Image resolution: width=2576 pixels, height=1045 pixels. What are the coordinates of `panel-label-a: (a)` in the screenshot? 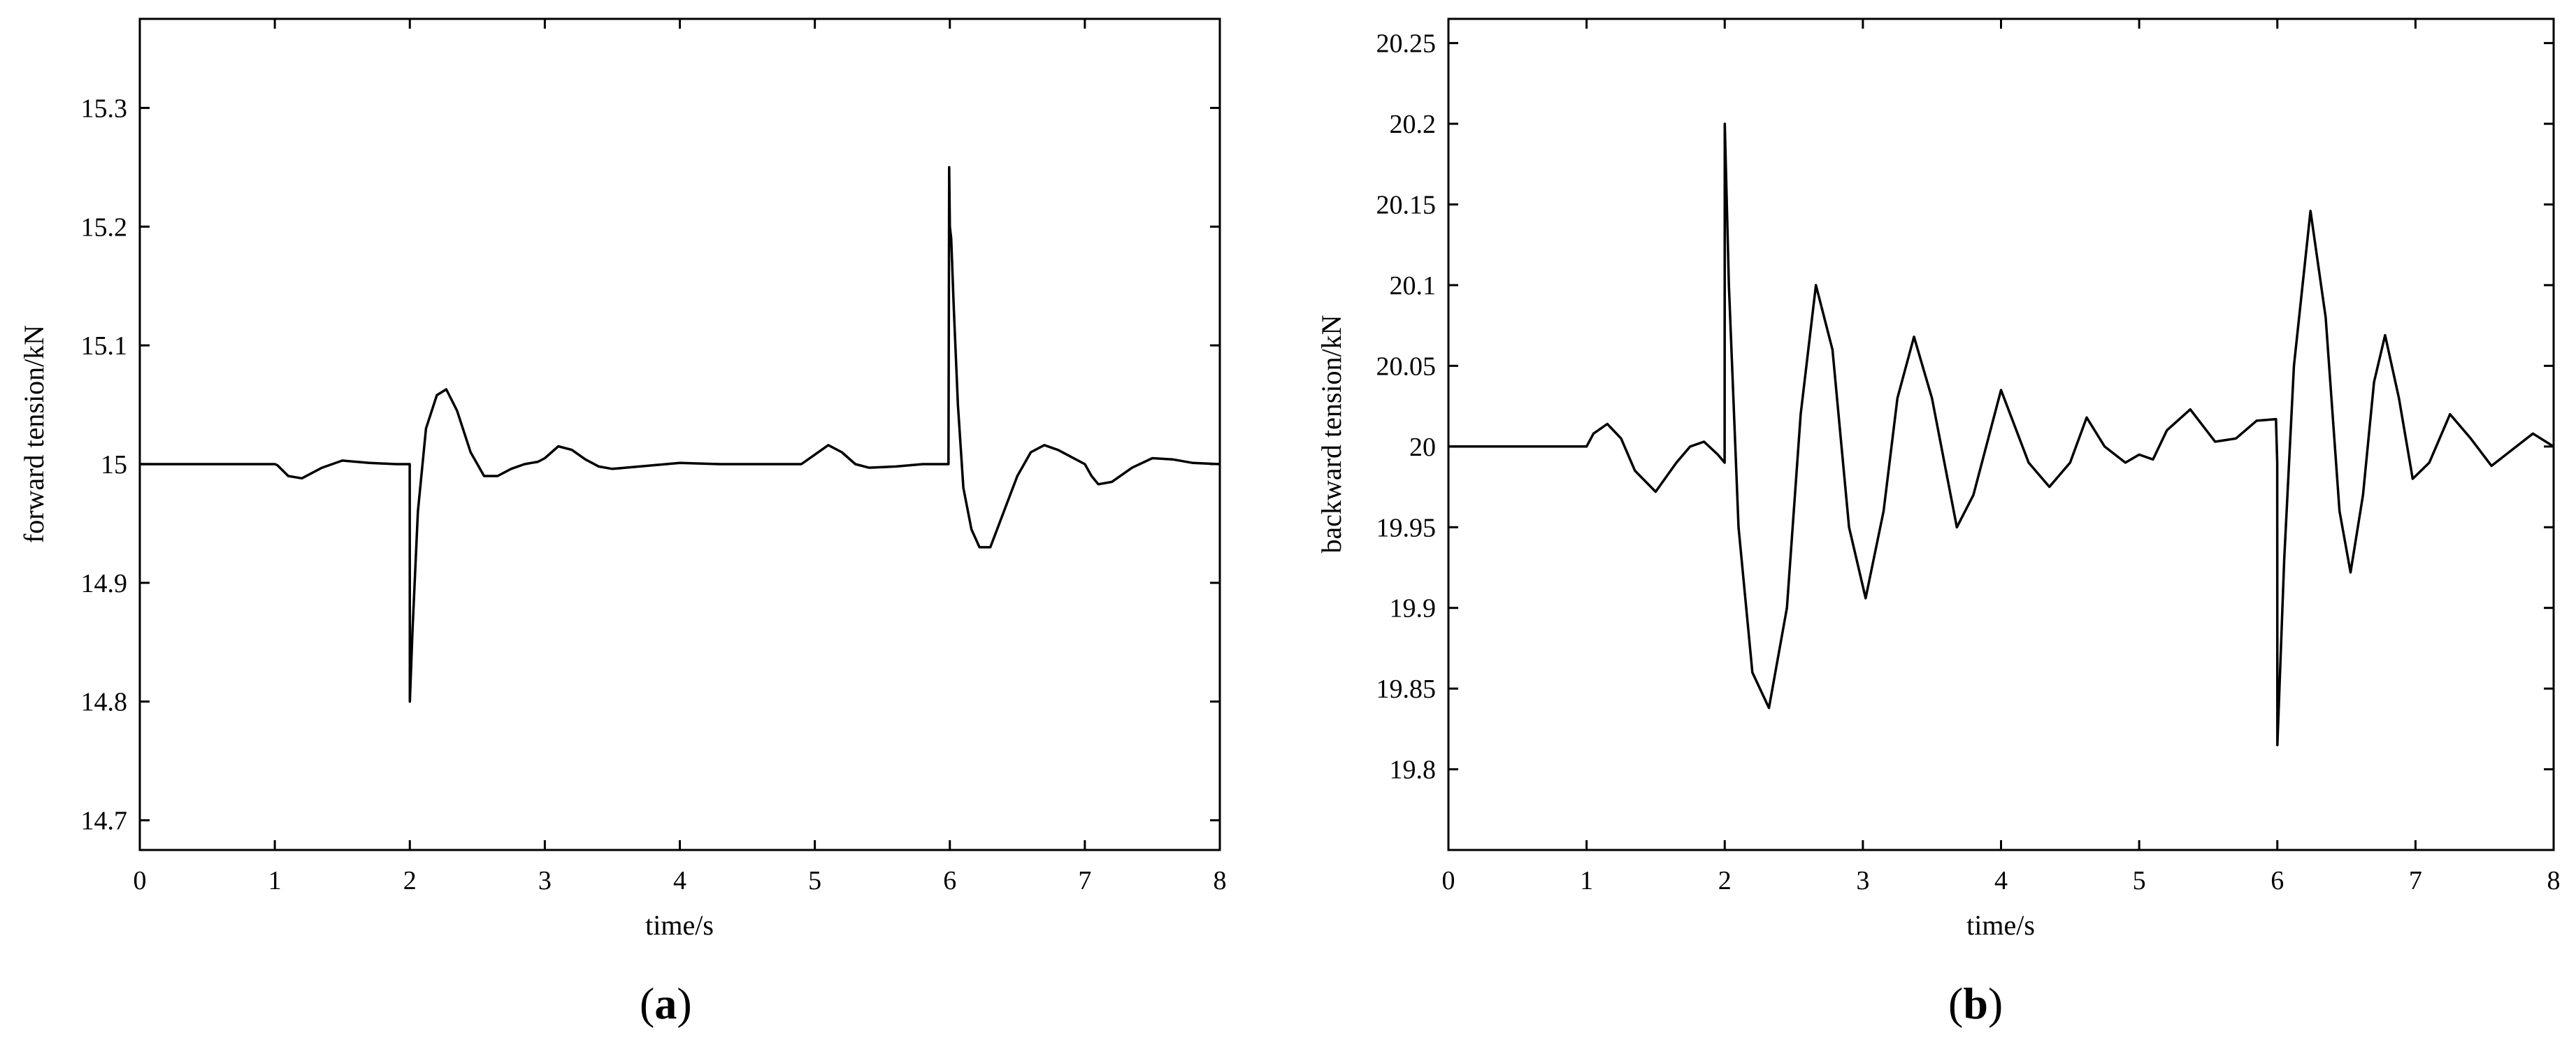 It's located at (666, 1003).